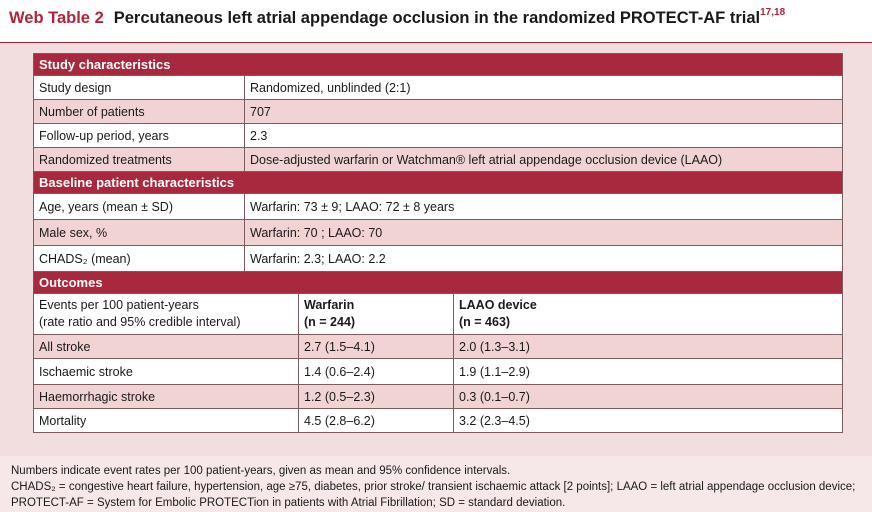 This screenshot has height=512, width=872. What do you see at coordinates (648, 396) in the screenshot?
I see `laao-value: 0.3 (0.1–0.7)` at bounding box center [648, 396].